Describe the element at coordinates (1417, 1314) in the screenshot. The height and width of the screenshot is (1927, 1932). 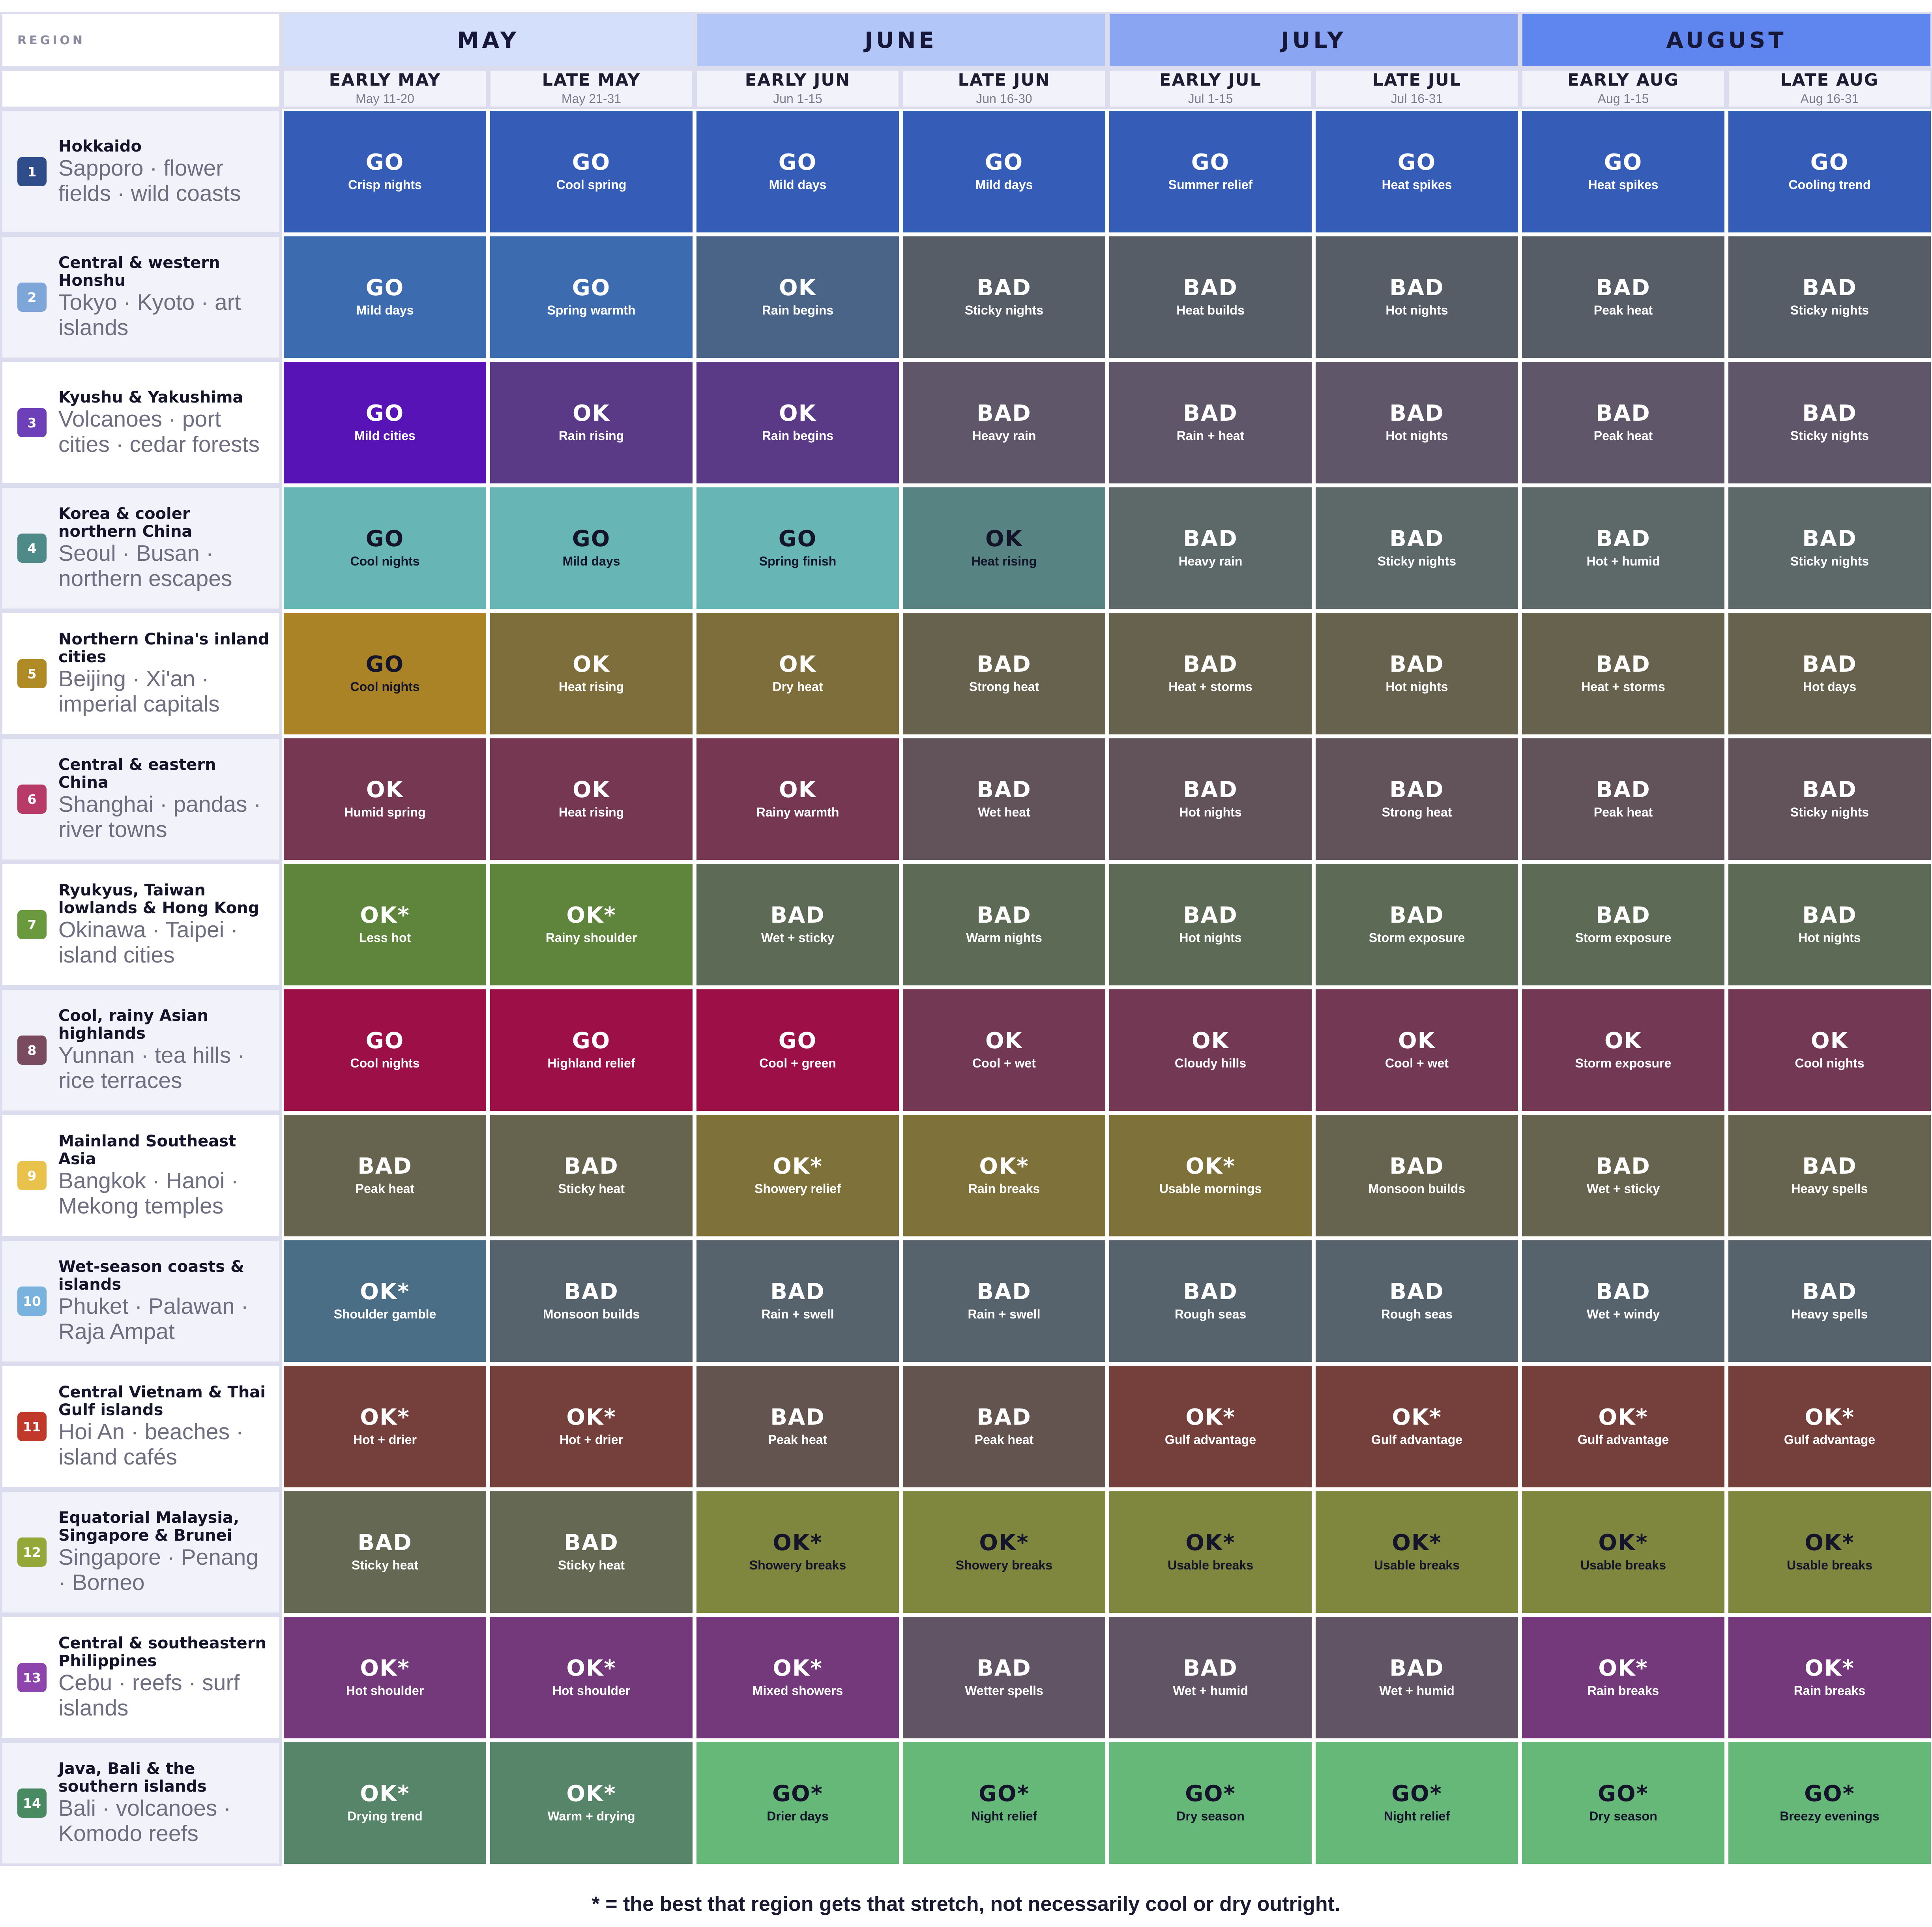
I see `status-note: Rough seas` at that location.